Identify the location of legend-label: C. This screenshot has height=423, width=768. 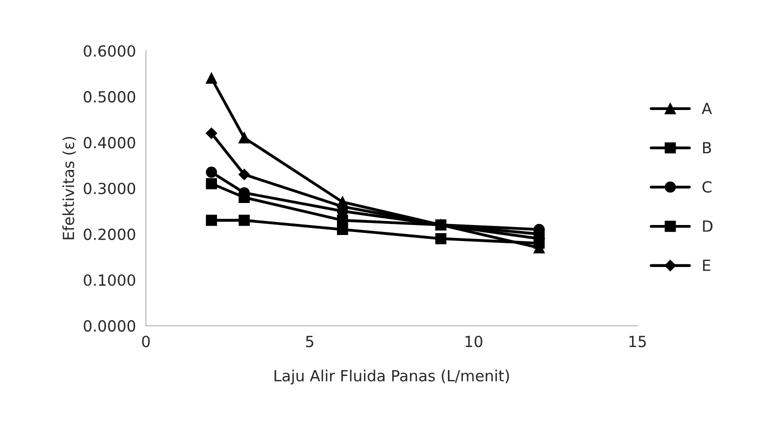
(707, 187).